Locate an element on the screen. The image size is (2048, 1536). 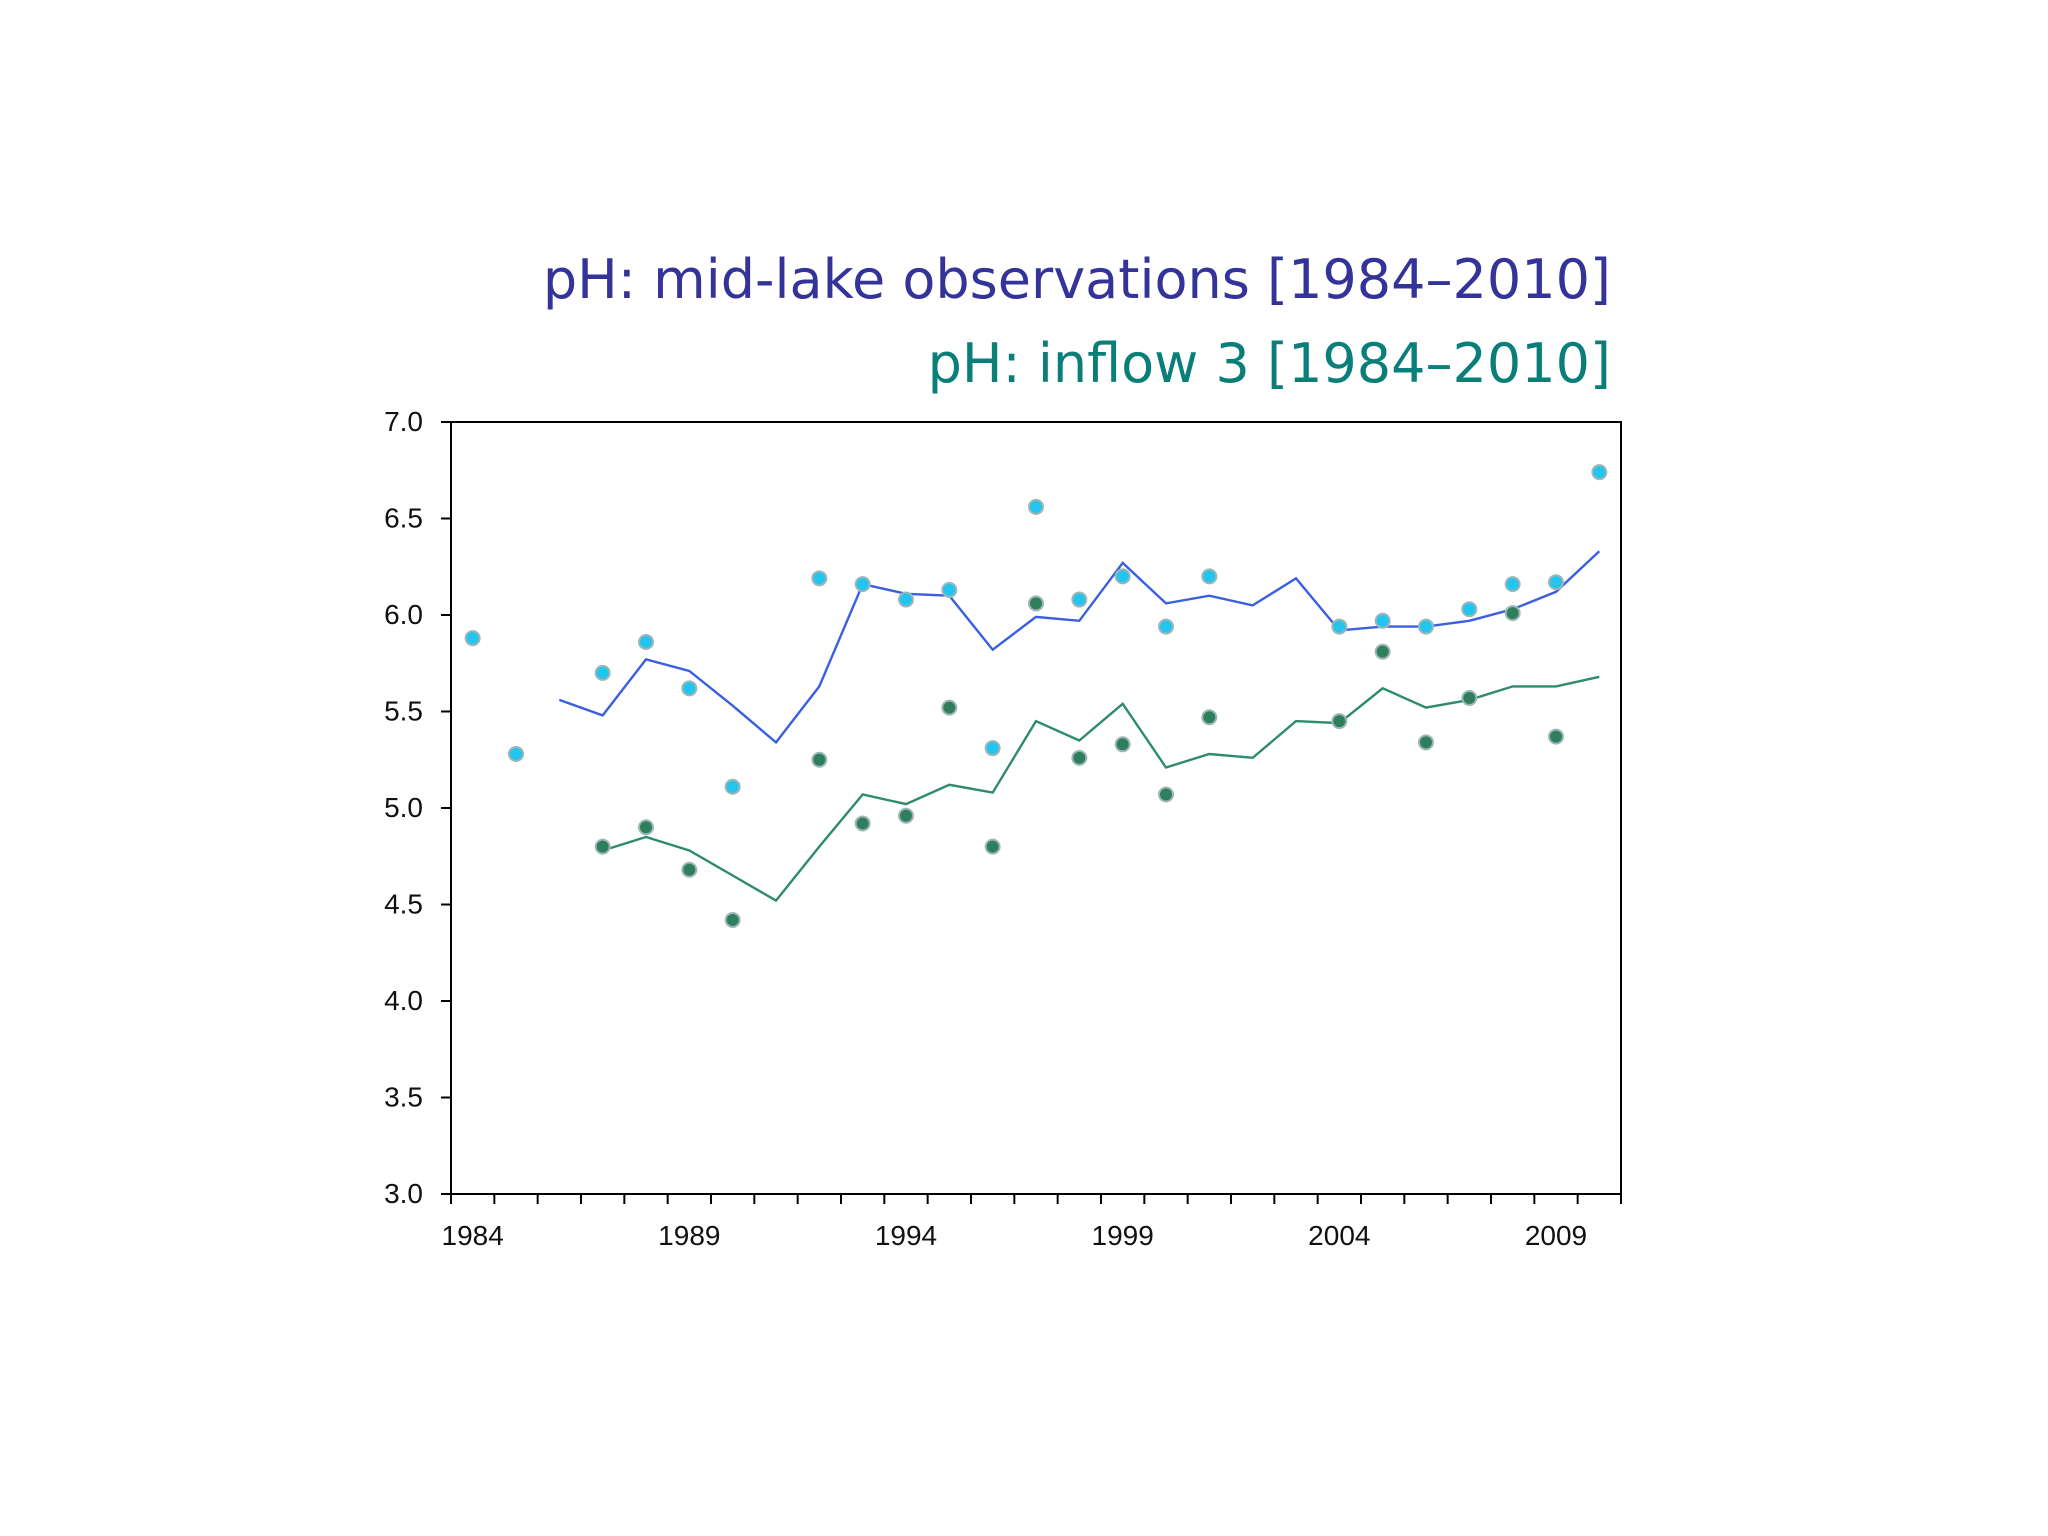
y-tick-label: 4.0 is located at coordinates (403, 1000).